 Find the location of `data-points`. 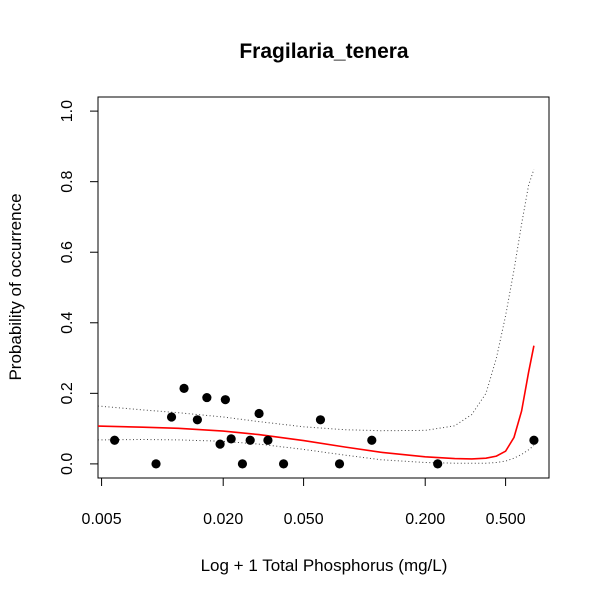

data-points is located at coordinates (324, 426).